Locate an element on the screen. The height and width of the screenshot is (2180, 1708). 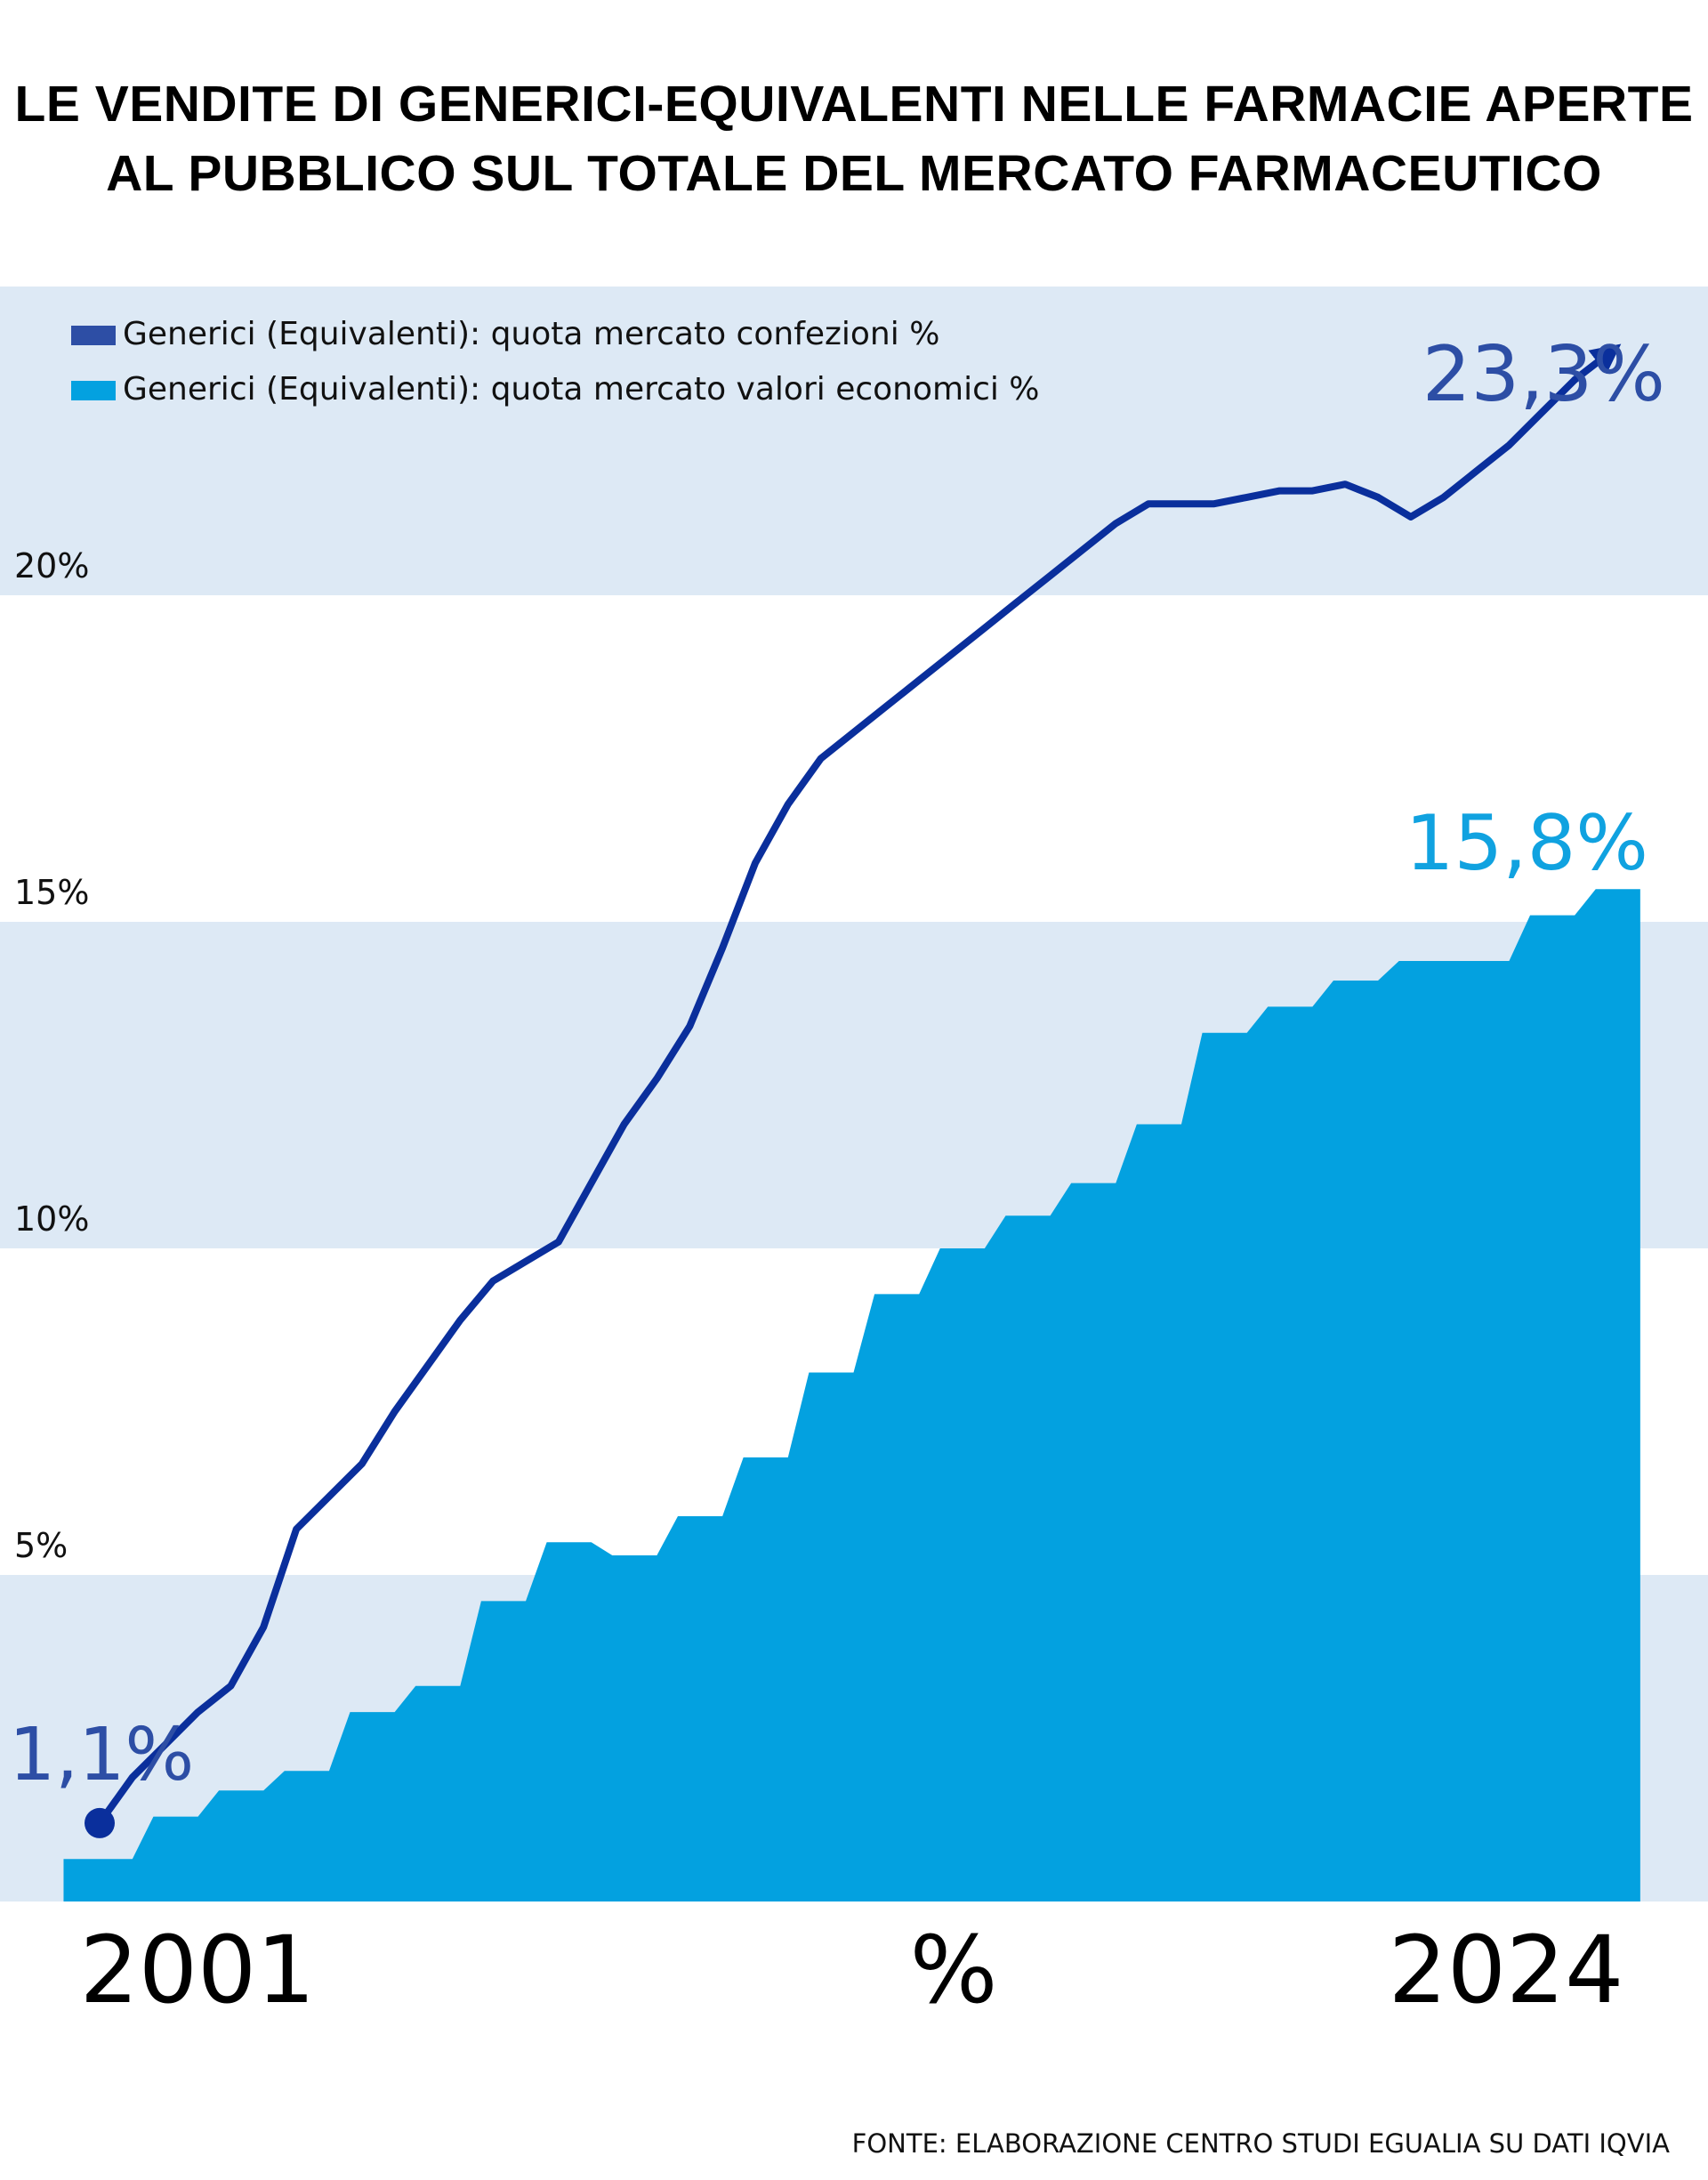
y-tick-label: 10% is located at coordinates (51, 1219).